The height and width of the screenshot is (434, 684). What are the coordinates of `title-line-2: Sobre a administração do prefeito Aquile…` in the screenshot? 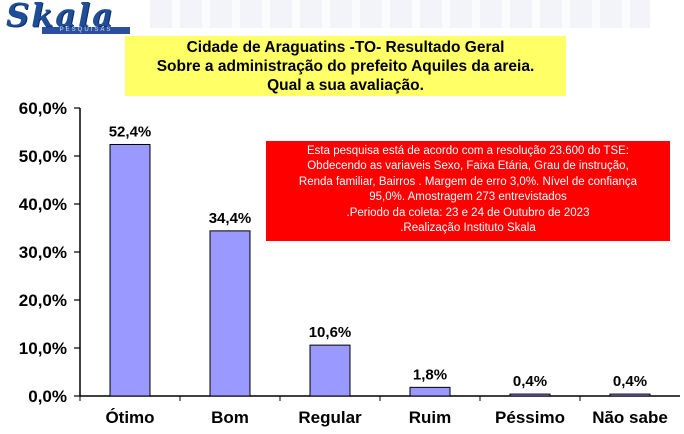 It's located at (345, 66).